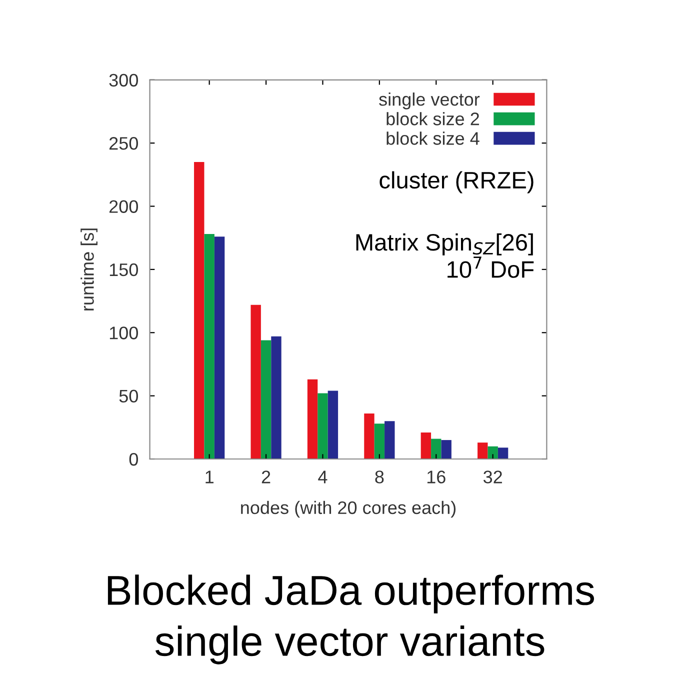 The height and width of the screenshot is (677, 700). What do you see at coordinates (432, 119) in the screenshot?
I see `legend-label: block size 2` at bounding box center [432, 119].